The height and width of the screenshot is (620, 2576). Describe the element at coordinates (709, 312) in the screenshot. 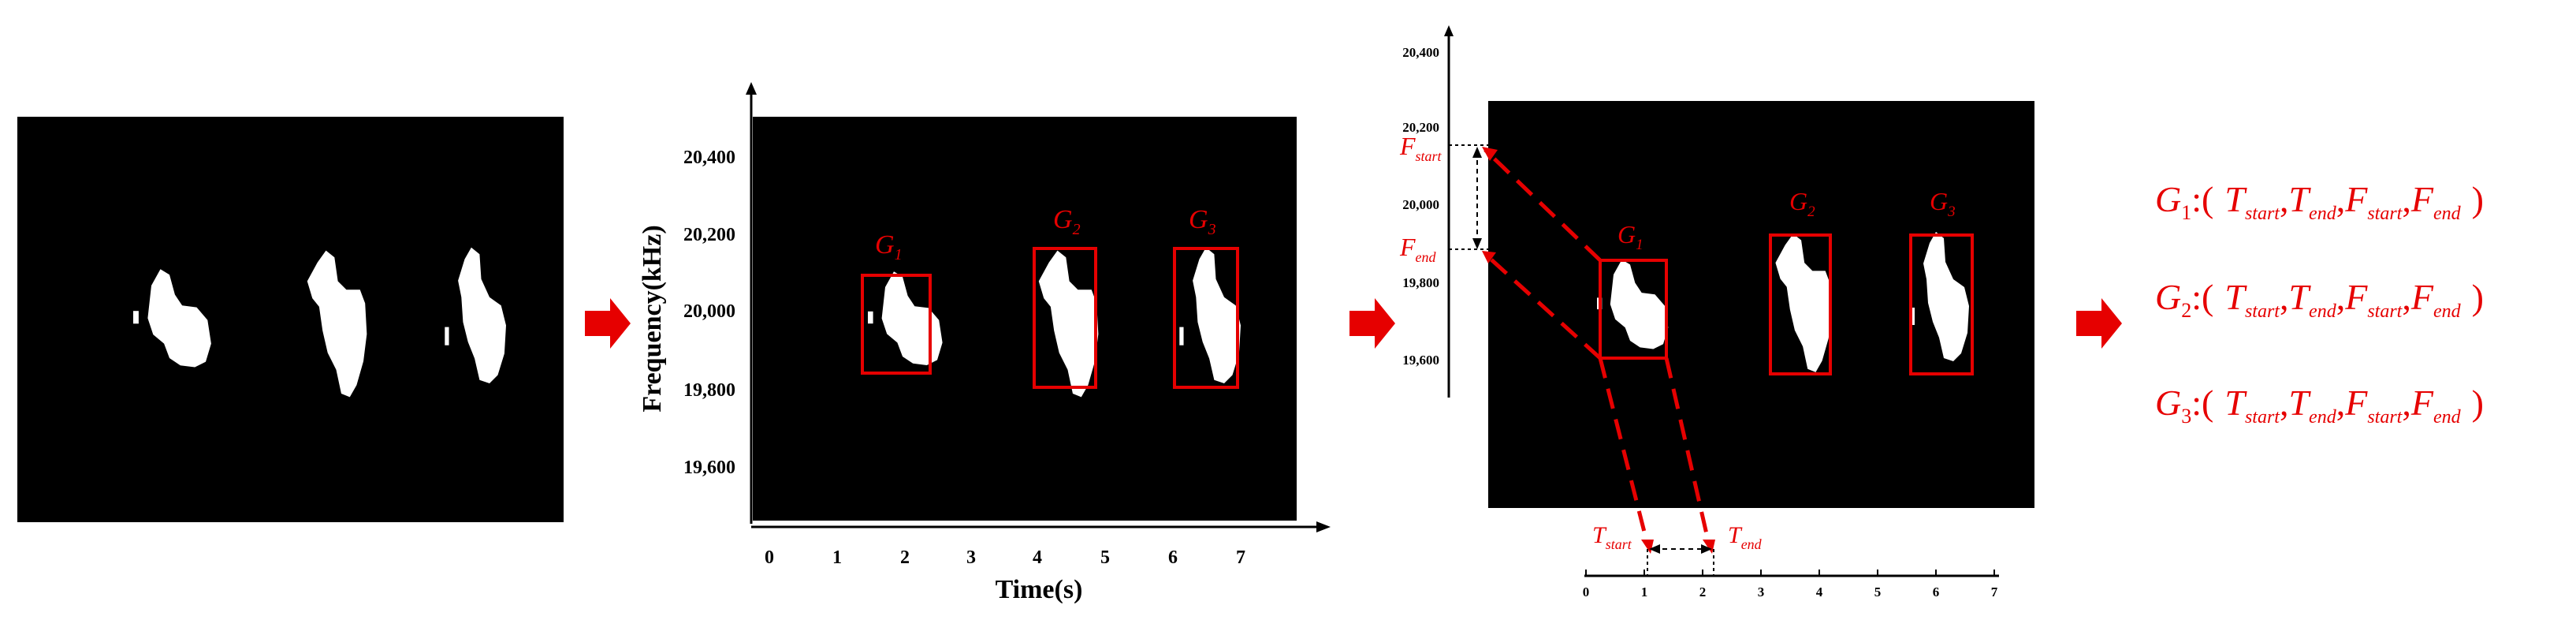

I see `panel-2-y-tick-20000: 20,000` at that location.